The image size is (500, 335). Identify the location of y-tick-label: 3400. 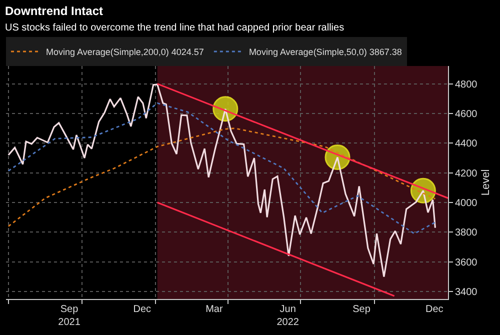
(466, 292).